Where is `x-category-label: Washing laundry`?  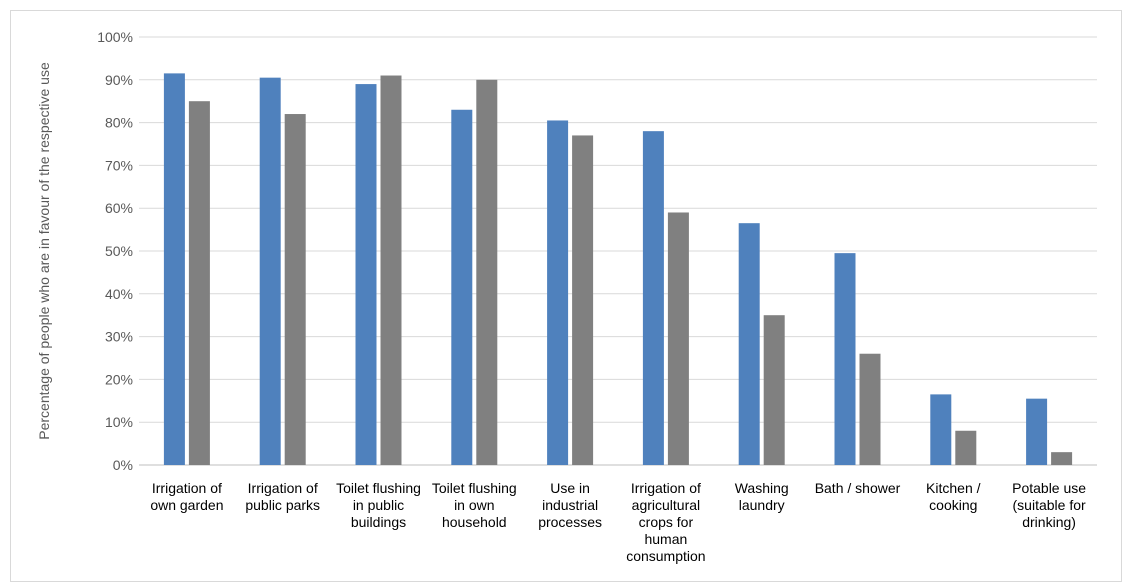 x-category-label: Washing laundry is located at coordinates (762, 496).